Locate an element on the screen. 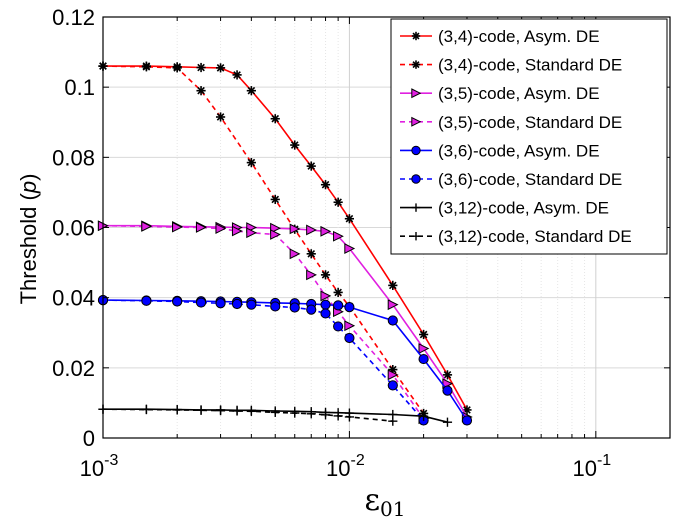  legend-item: (3,5)-code, Standard DE is located at coordinates (511, 122).